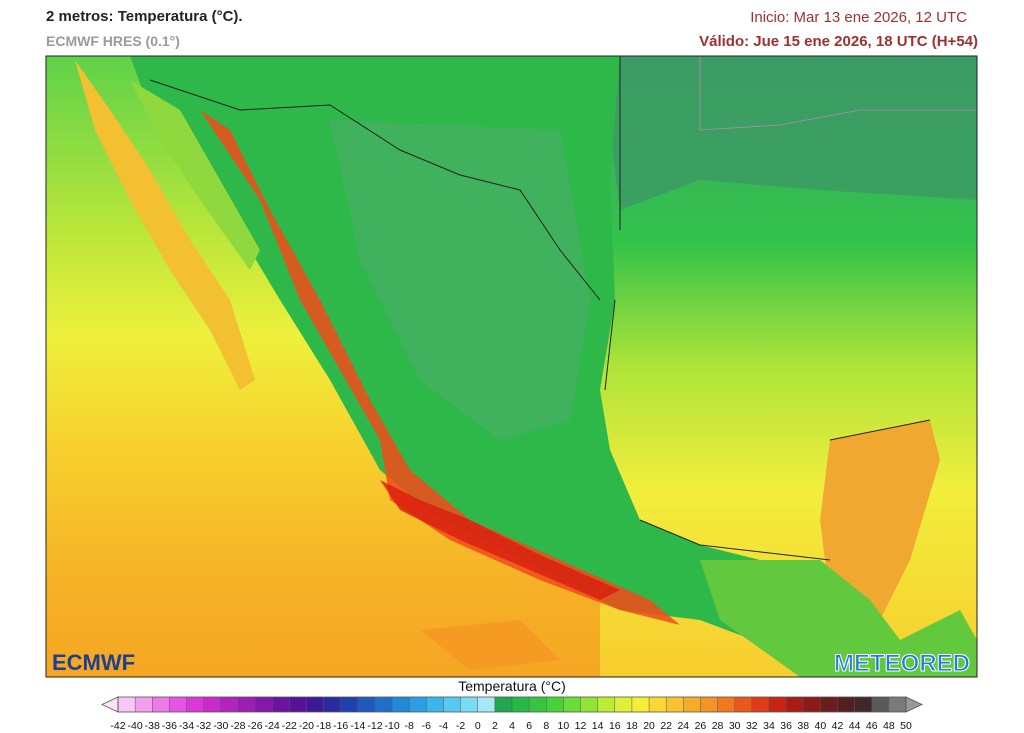 The height and width of the screenshot is (733, 1024). What do you see at coordinates (632, 726) in the screenshot?
I see `colorbar-tick-label: 18` at bounding box center [632, 726].